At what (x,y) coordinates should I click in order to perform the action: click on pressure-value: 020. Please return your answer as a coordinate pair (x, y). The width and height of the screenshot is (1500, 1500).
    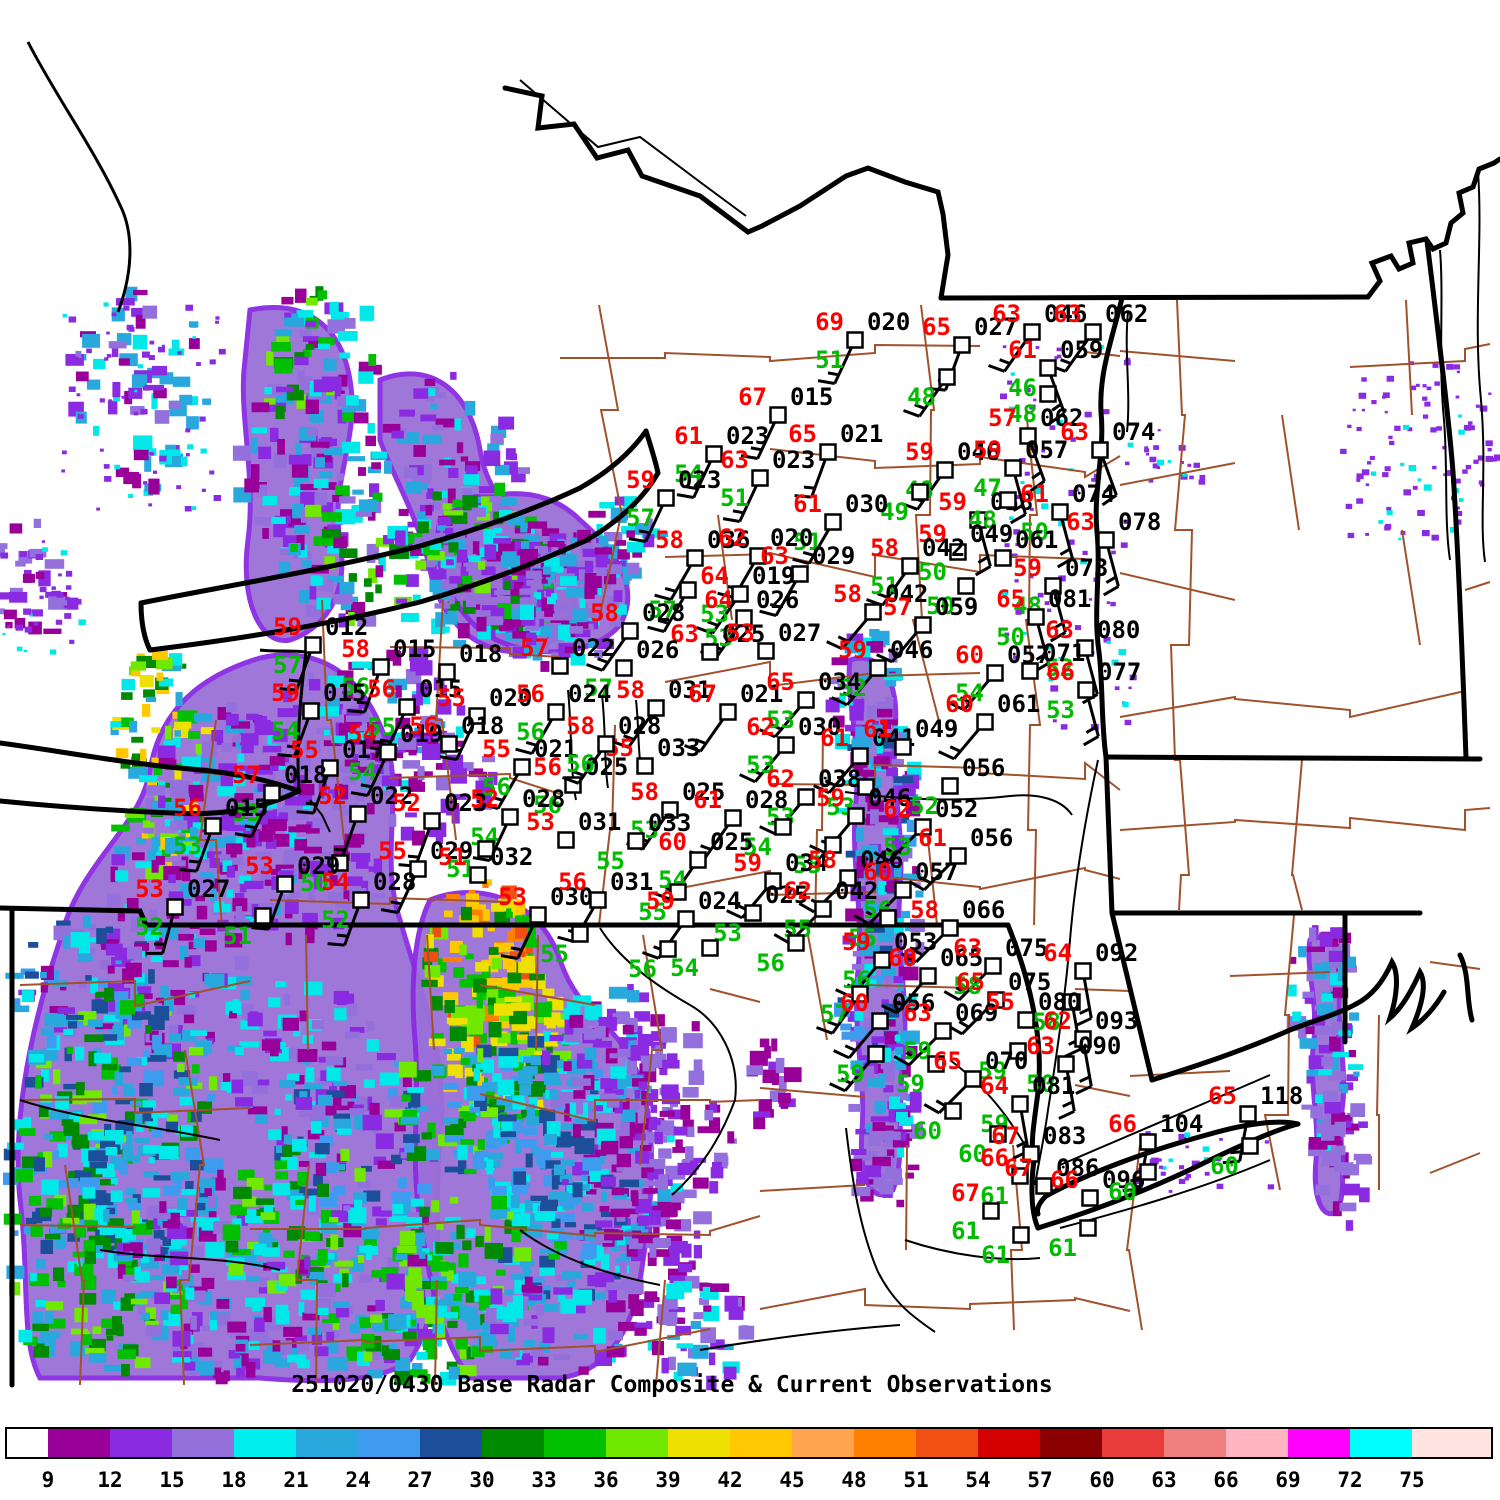
    Looking at the image, I should click on (888, 322).